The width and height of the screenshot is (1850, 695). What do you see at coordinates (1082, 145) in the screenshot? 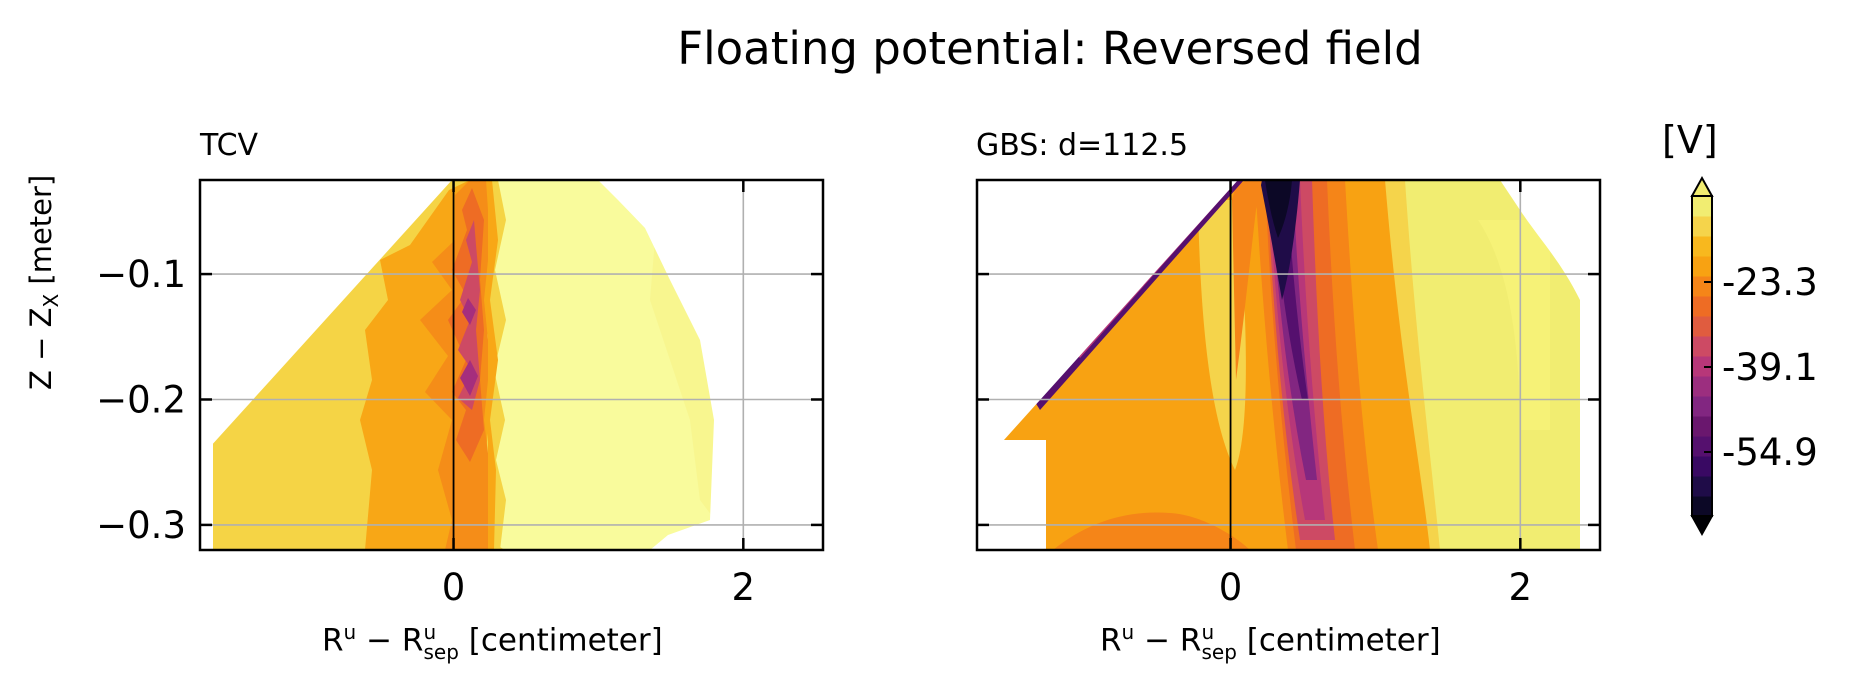
I see `panel-title-gbs: GBS: d=112.5` at bounding box center [1082, 145].